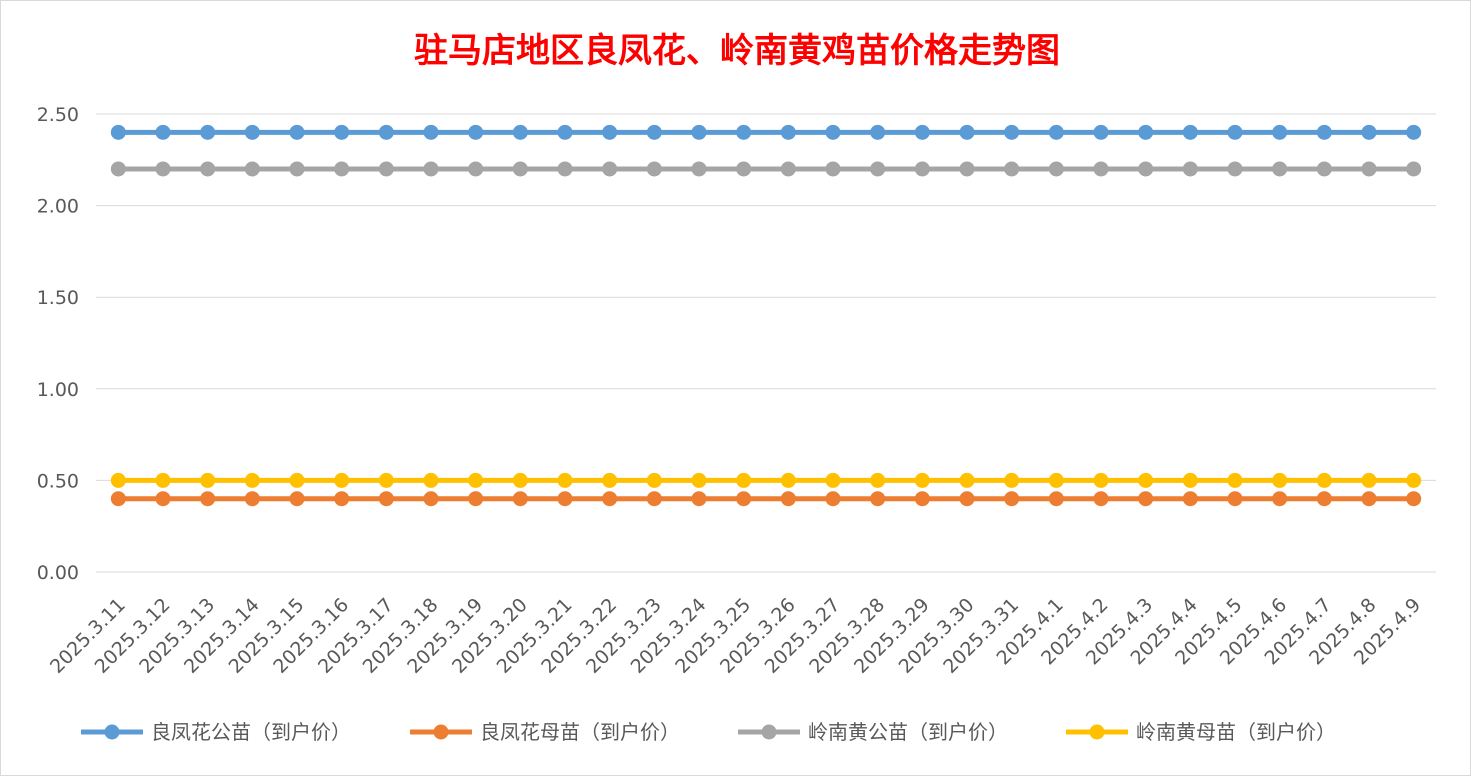  What do you see at coordinates (58, 481) in the screenshot?
I see `y-tick-label: 0.50` at bounding box center [58, 481].